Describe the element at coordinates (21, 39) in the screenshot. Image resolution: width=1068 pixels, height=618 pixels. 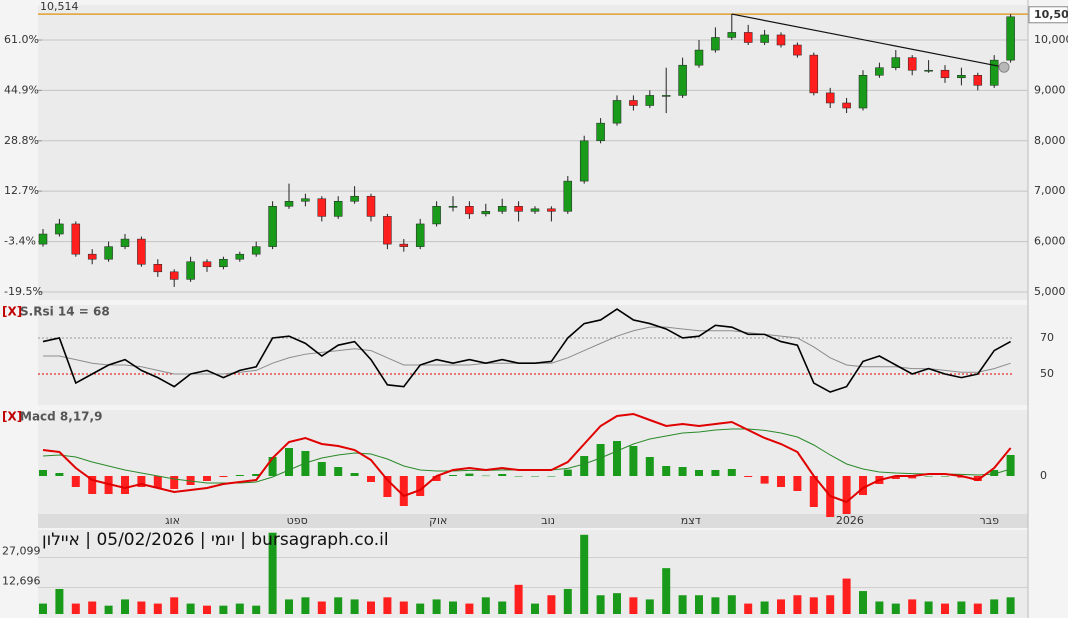
I see `y2-tick-label: 61.0%` at that location.